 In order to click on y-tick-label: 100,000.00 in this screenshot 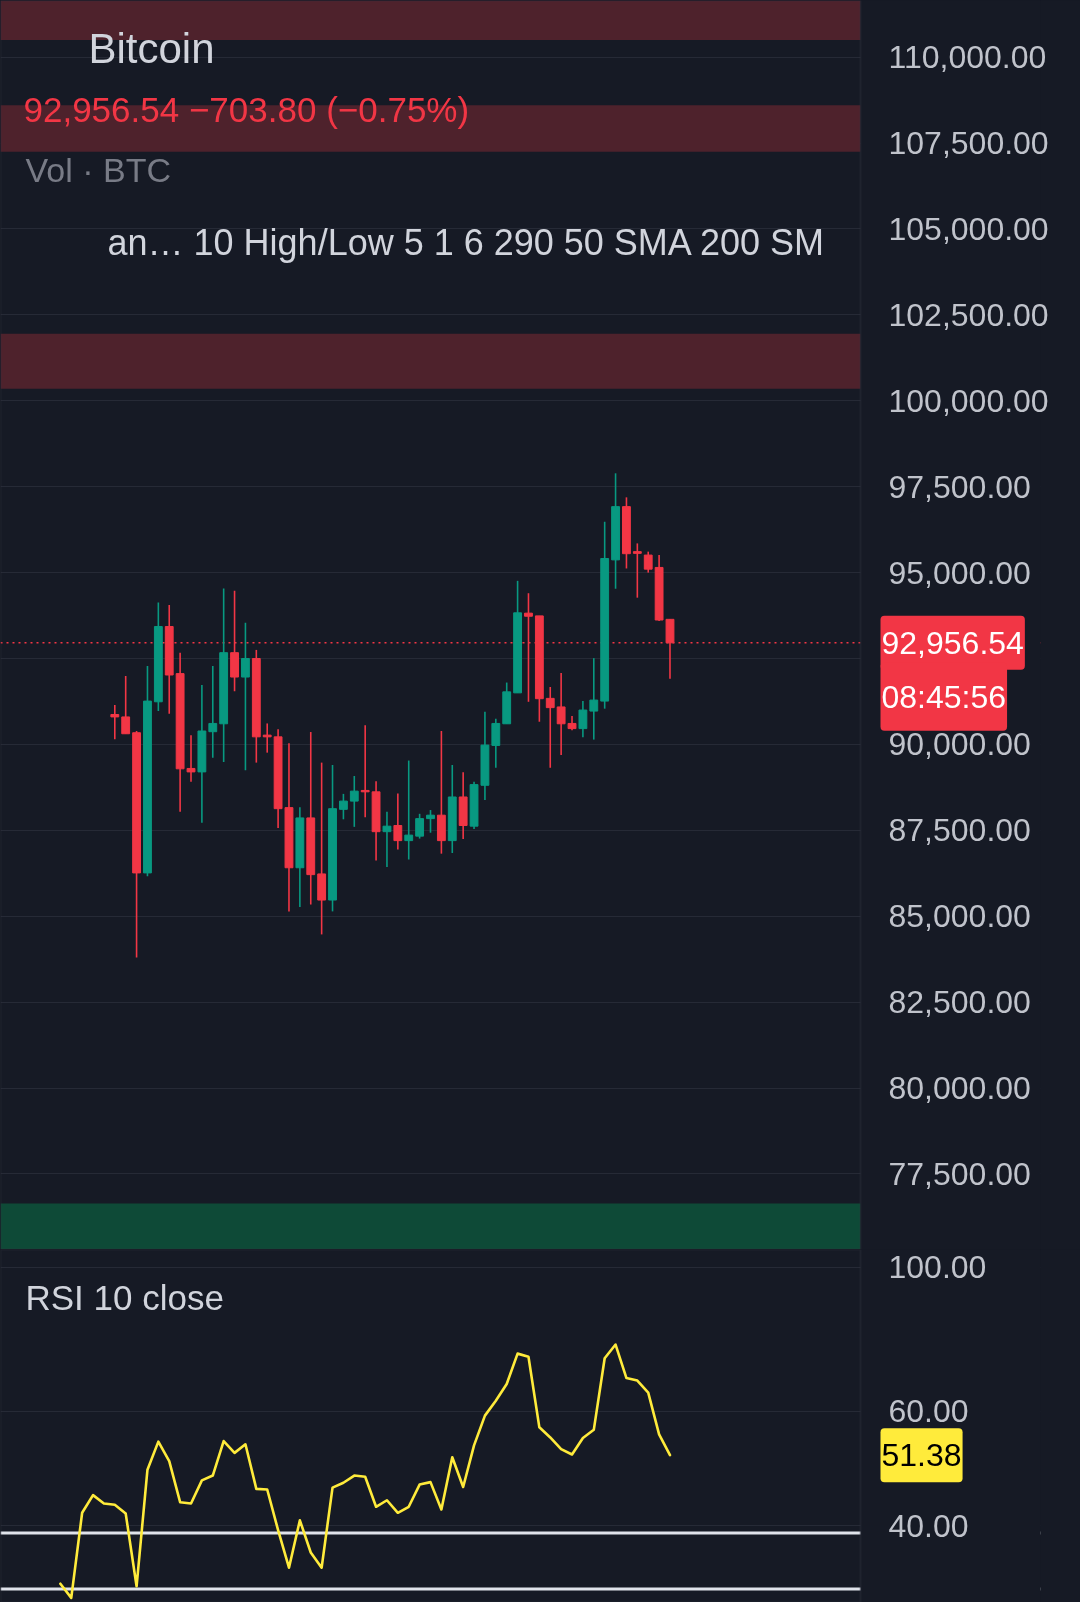, I will do `click(968, 400)`.